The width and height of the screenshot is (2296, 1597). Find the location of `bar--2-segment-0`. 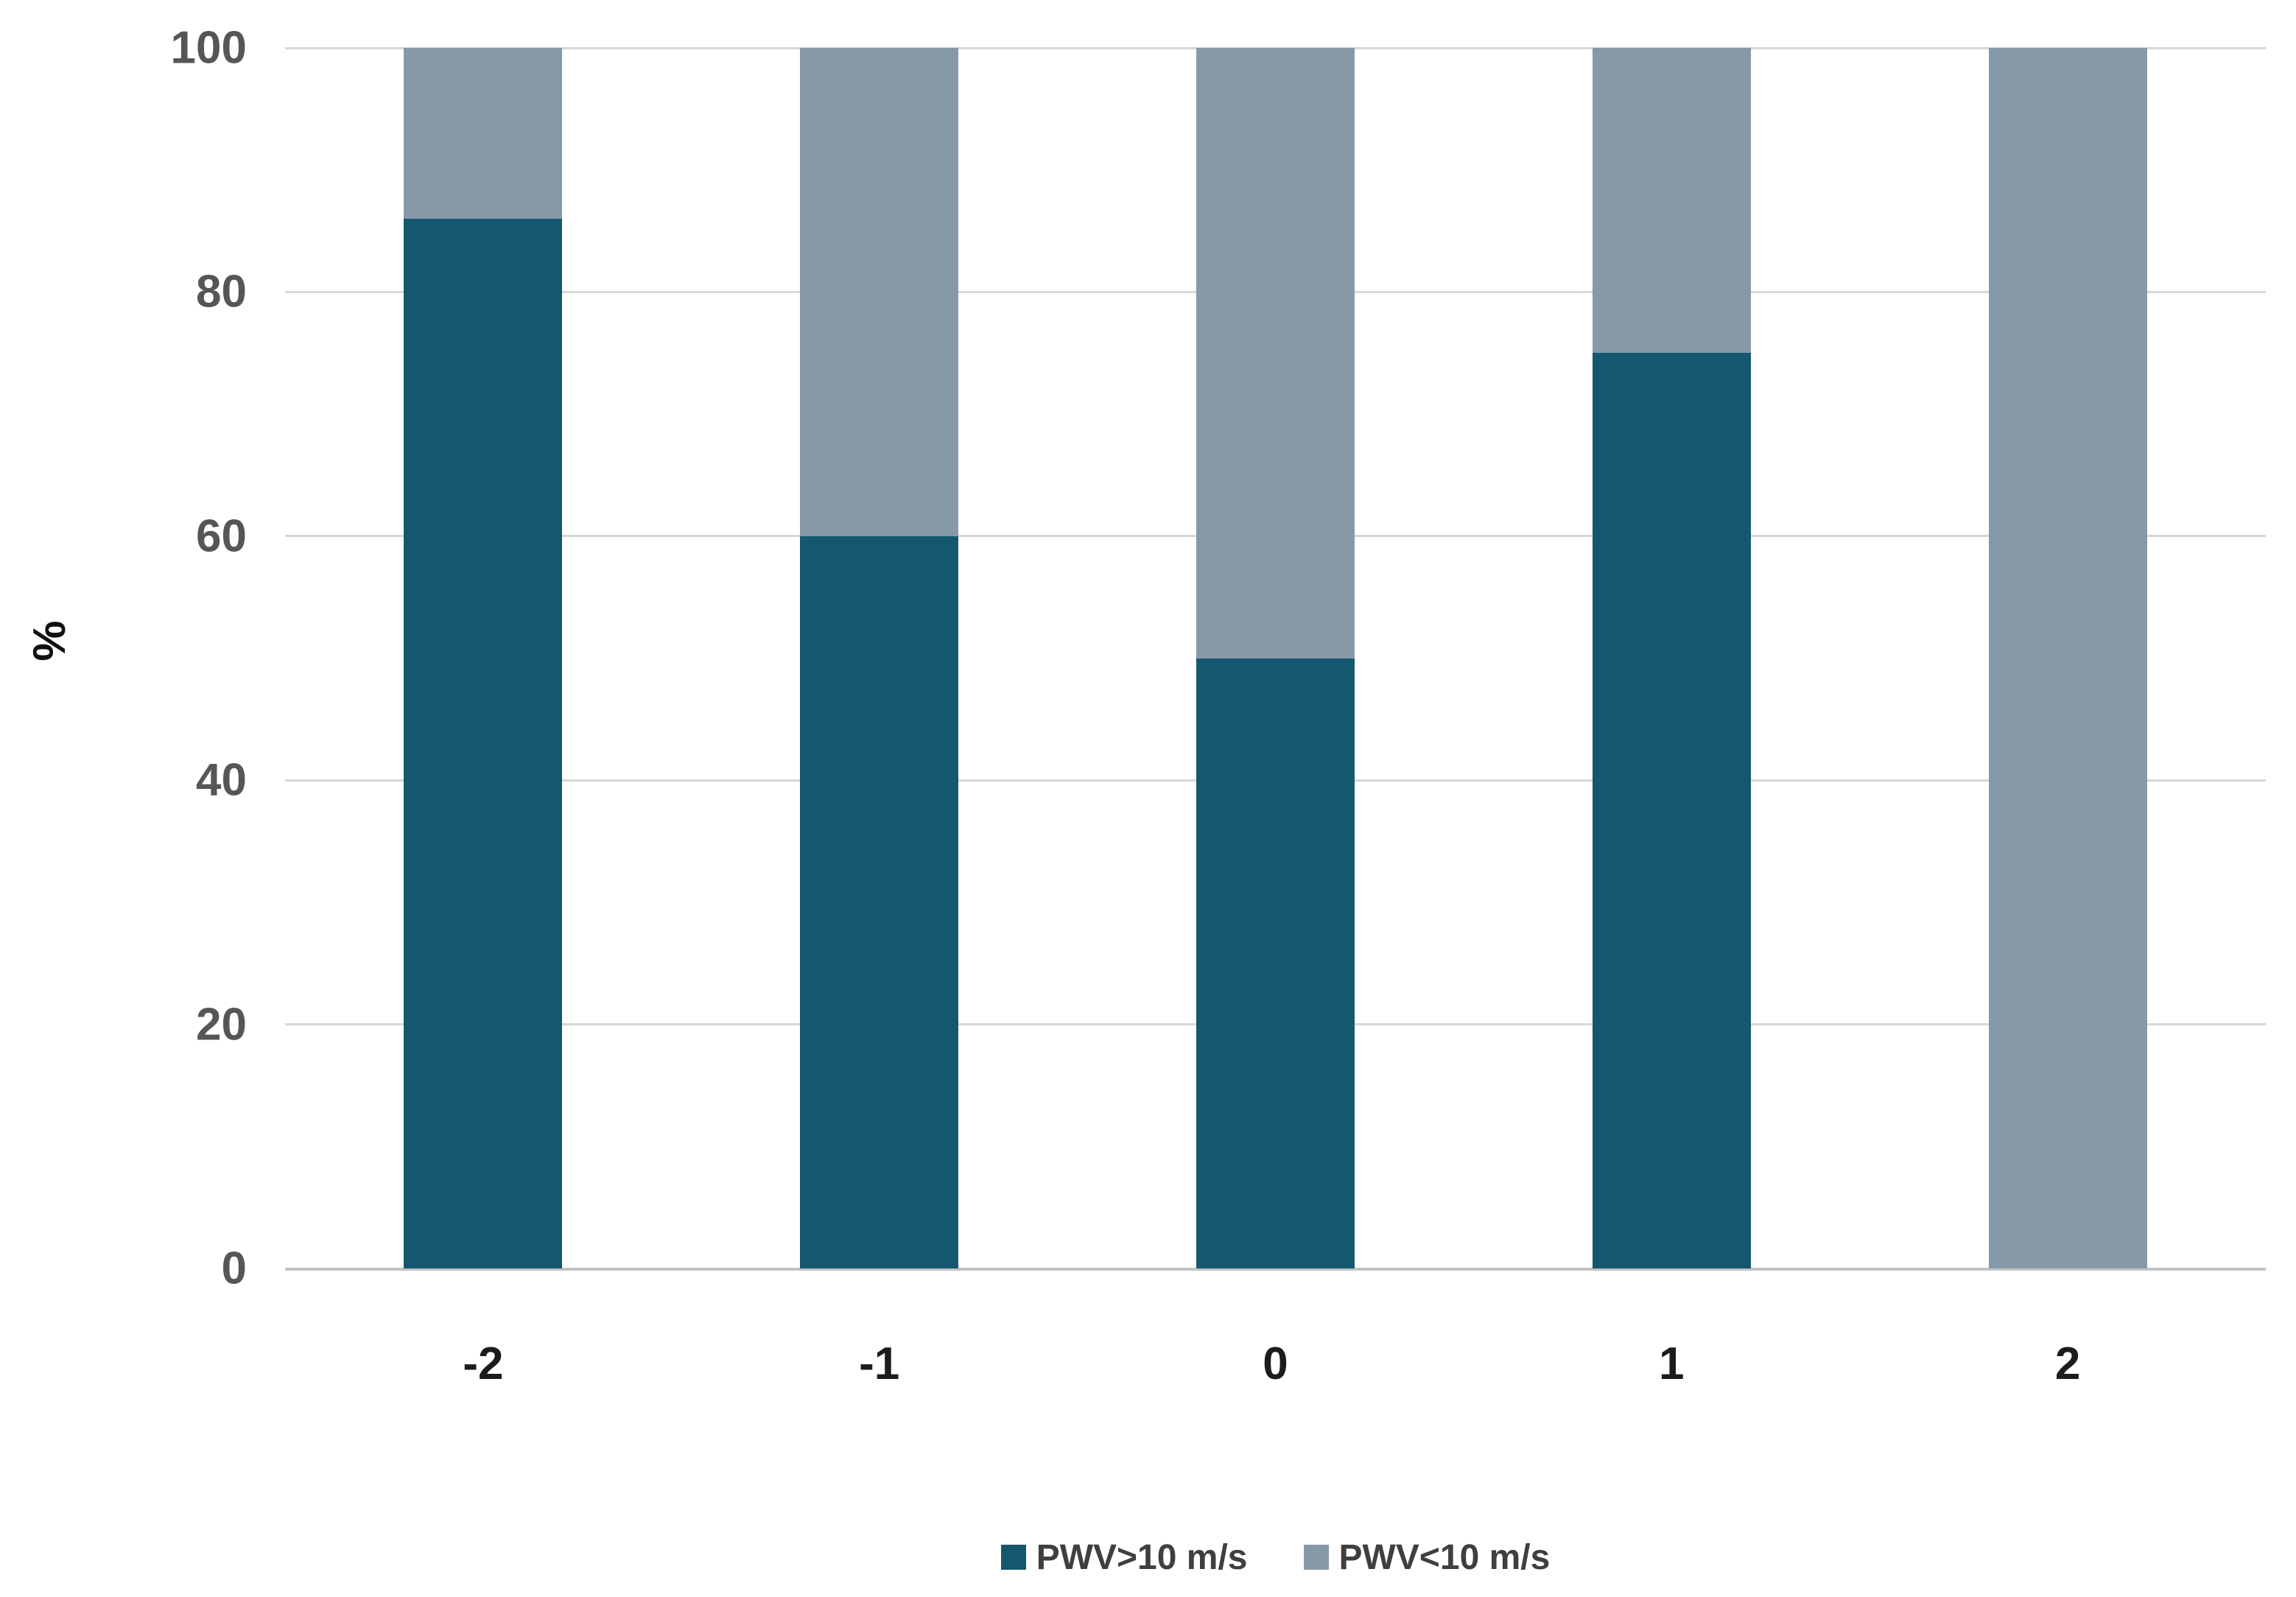

bar--2-segment-0 is located at coordinates (483, 743).